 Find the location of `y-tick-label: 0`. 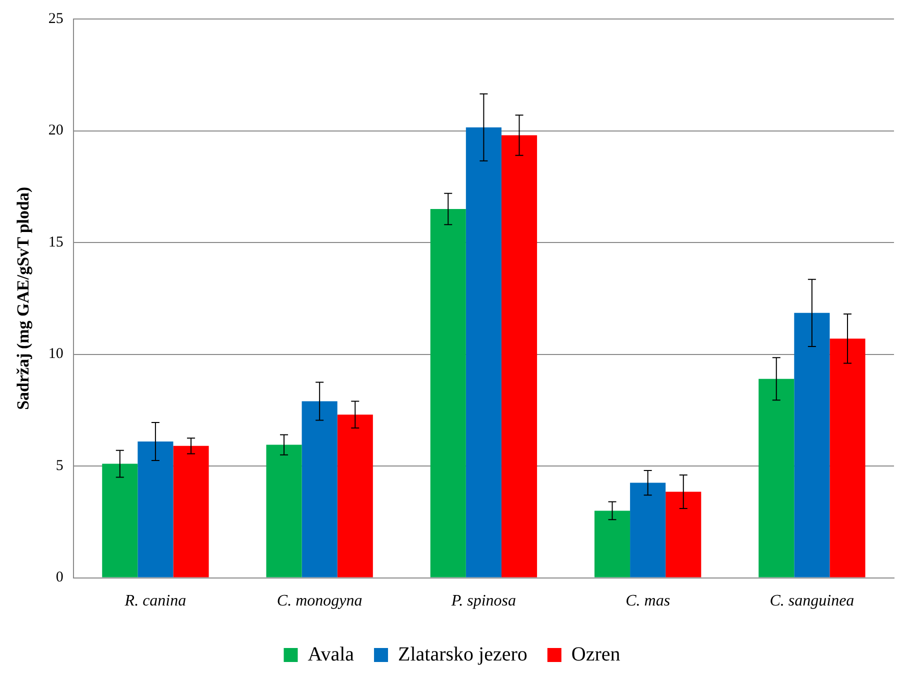

y-tick-label: 0 is located at coordinates (60, 578).